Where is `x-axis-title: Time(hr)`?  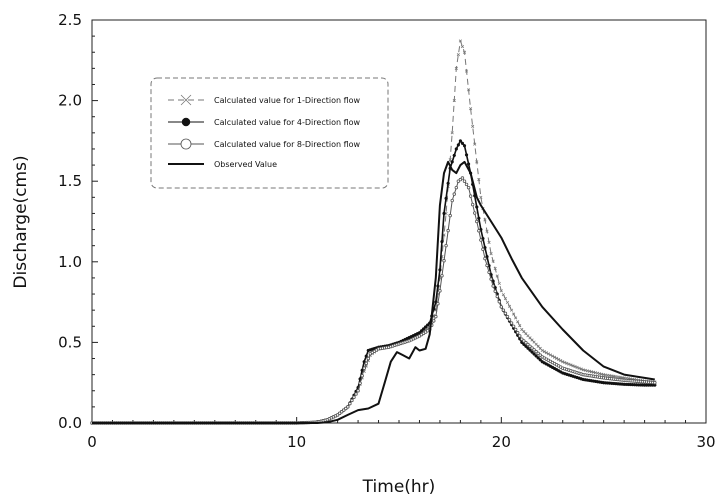 x-axis-title: Time(hr) is located at coordinates (399, 487).